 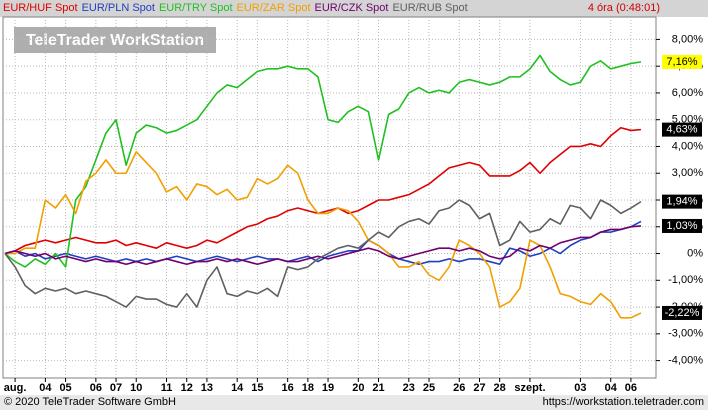 I want to click on footer-bar, so click(x=354, y=402).